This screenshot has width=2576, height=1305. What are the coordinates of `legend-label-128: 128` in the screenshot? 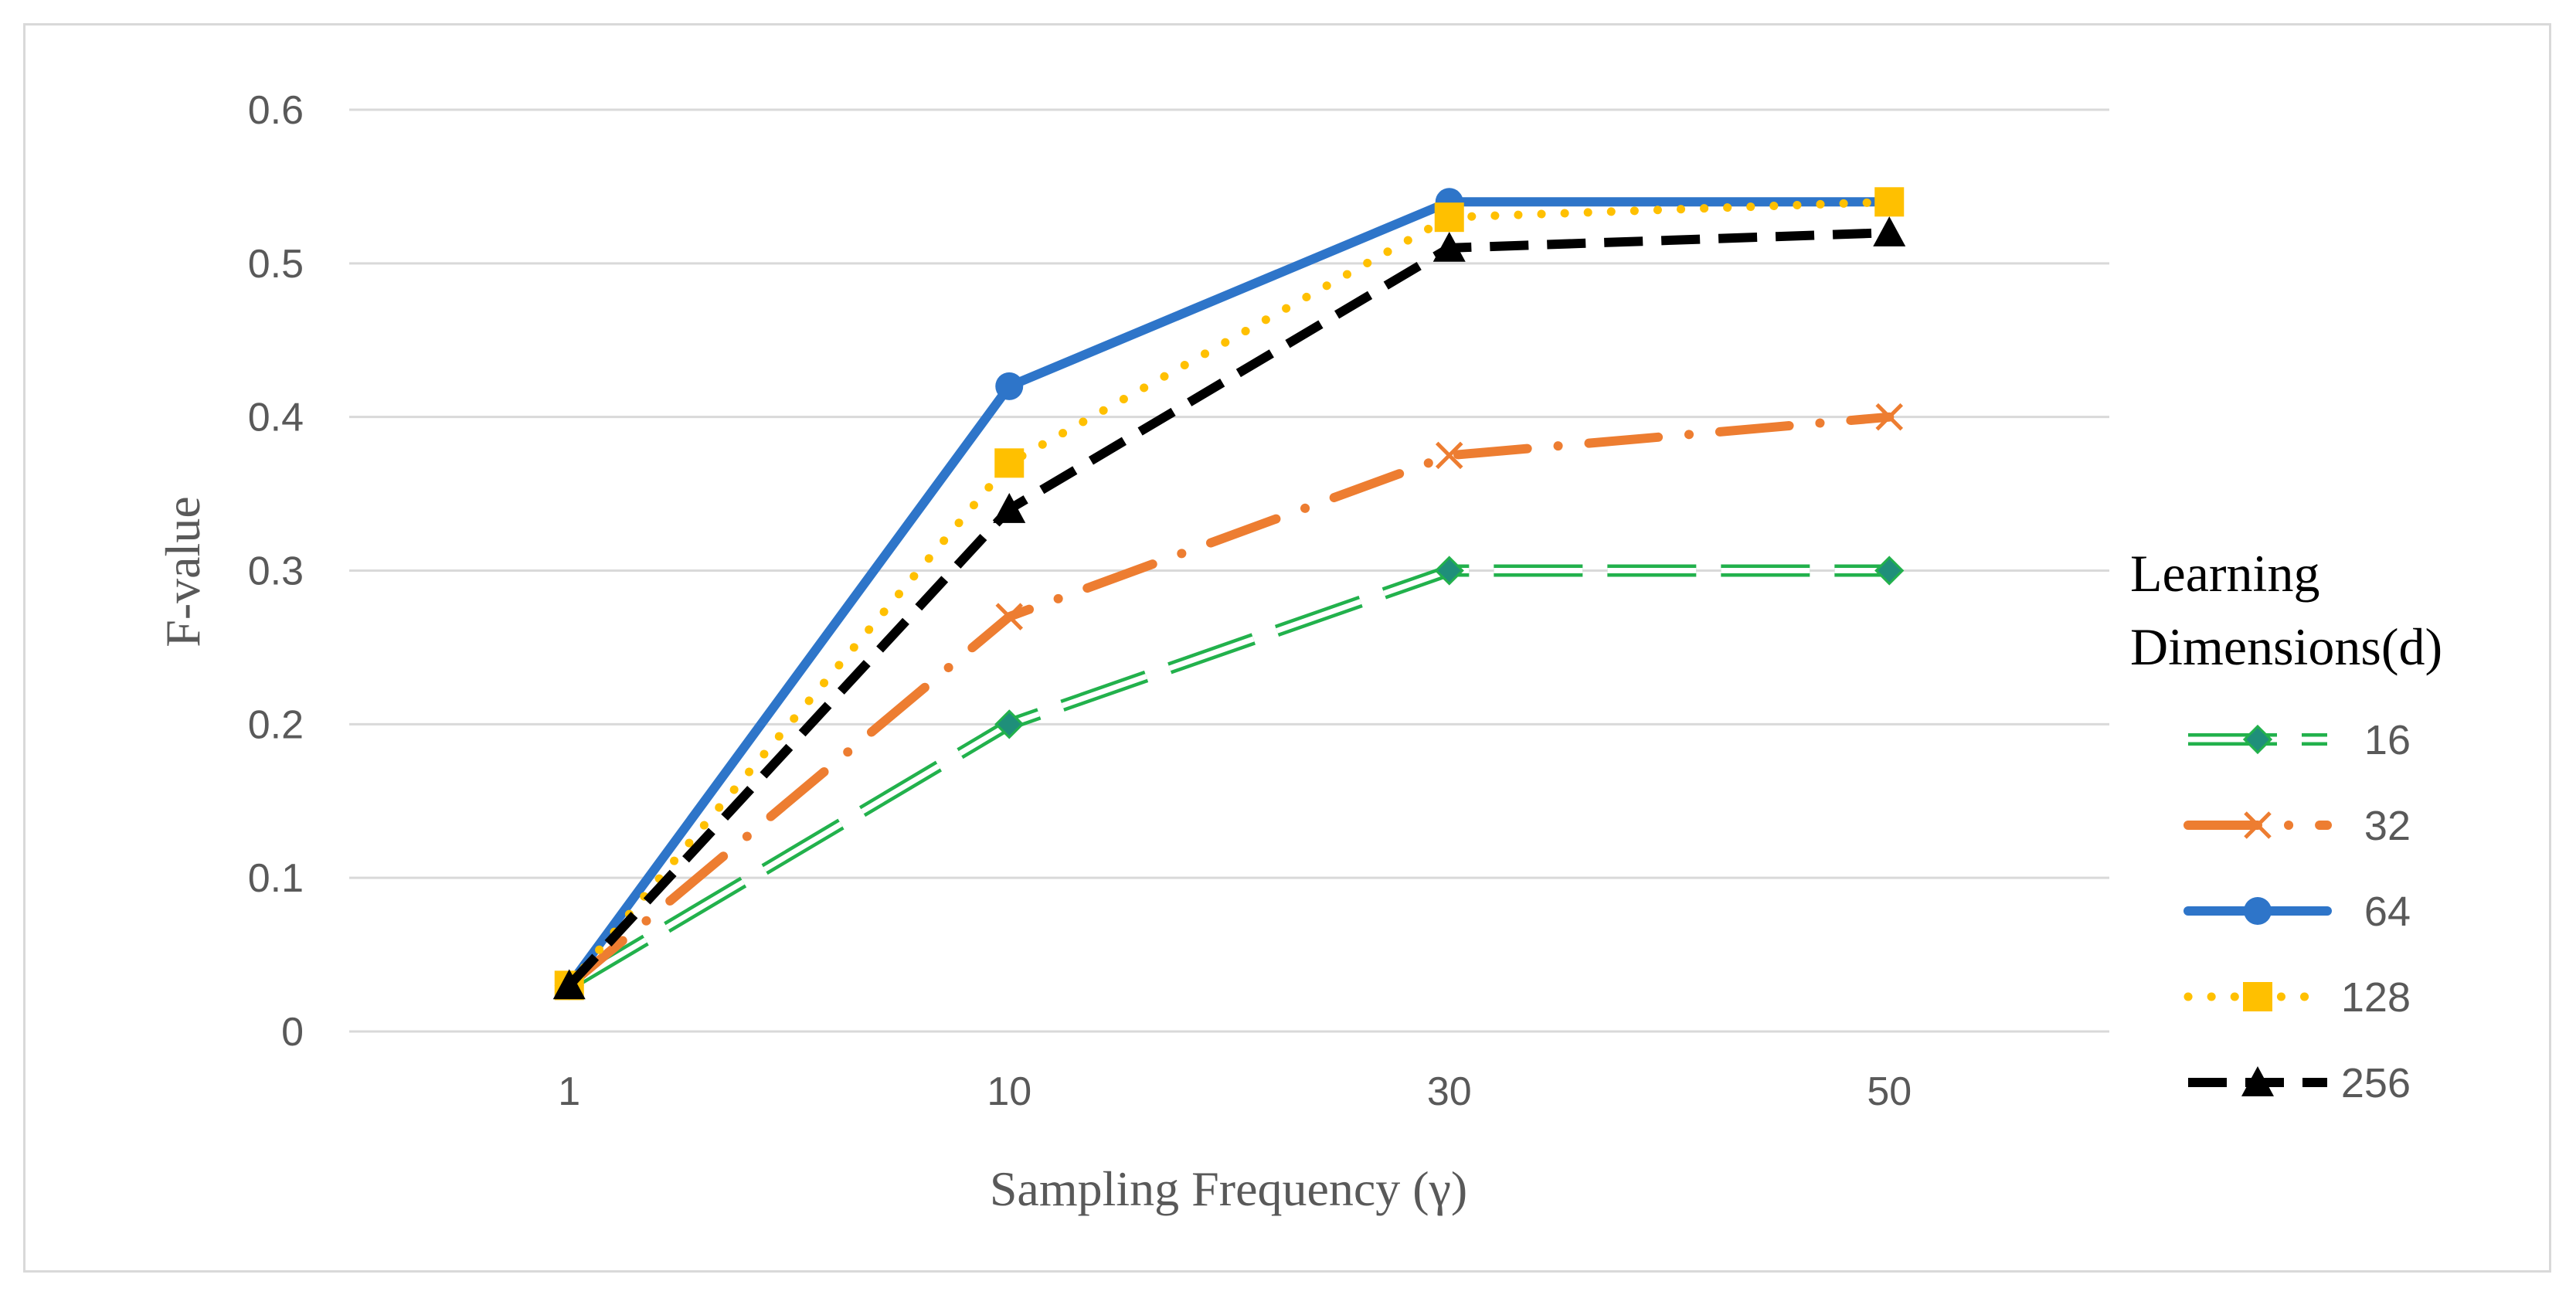 It's located at (2376, 997).